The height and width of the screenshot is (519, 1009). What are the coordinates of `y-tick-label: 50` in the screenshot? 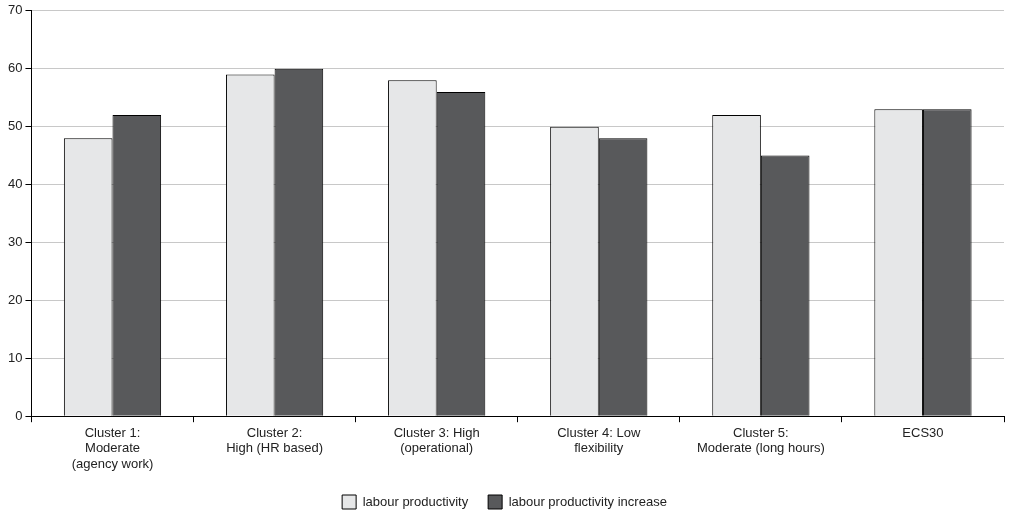 It's located at (15, 126).